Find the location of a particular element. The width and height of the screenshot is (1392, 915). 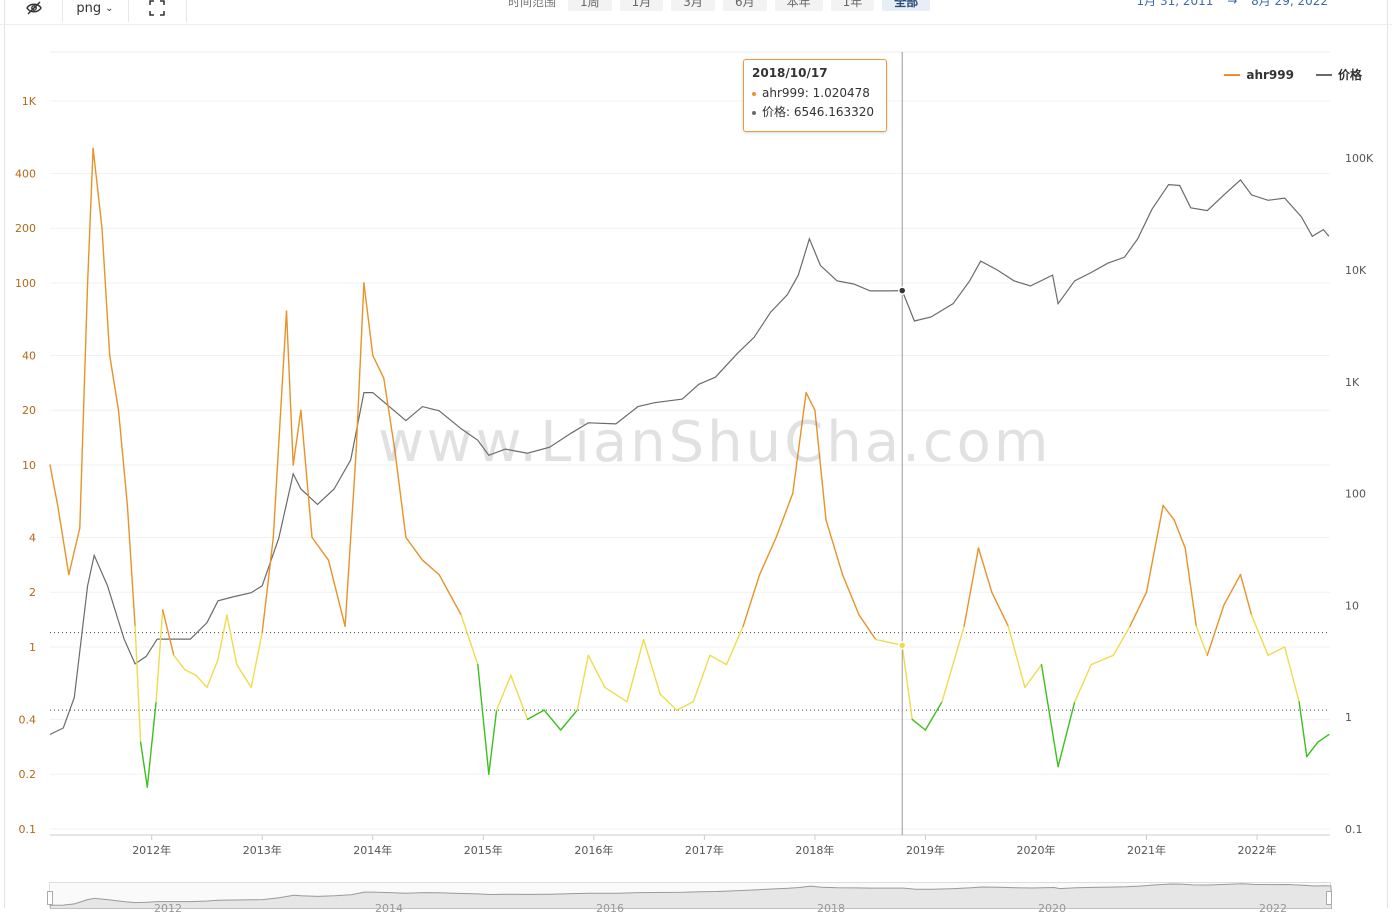

tooltip-ahr-row: ahr999: 1.020478 is located at coordinates (815, 93).